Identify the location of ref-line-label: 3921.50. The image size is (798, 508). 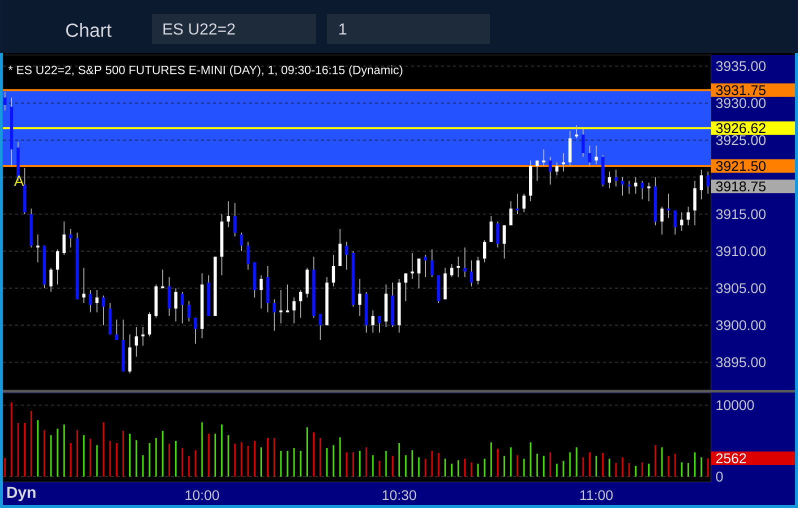
(741, 166).